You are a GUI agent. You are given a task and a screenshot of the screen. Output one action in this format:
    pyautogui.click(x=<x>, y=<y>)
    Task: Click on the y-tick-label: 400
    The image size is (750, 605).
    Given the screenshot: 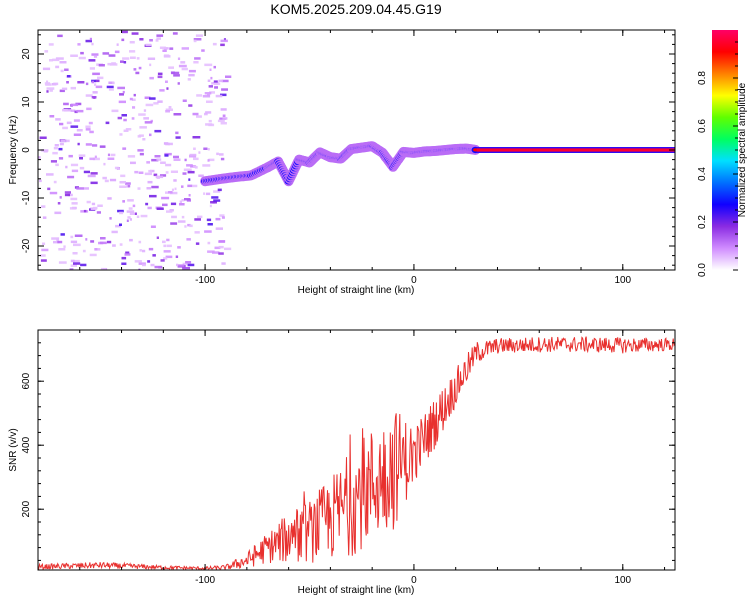 What is the action you would take?
    pyautogui.click(x=26, y=444)
    